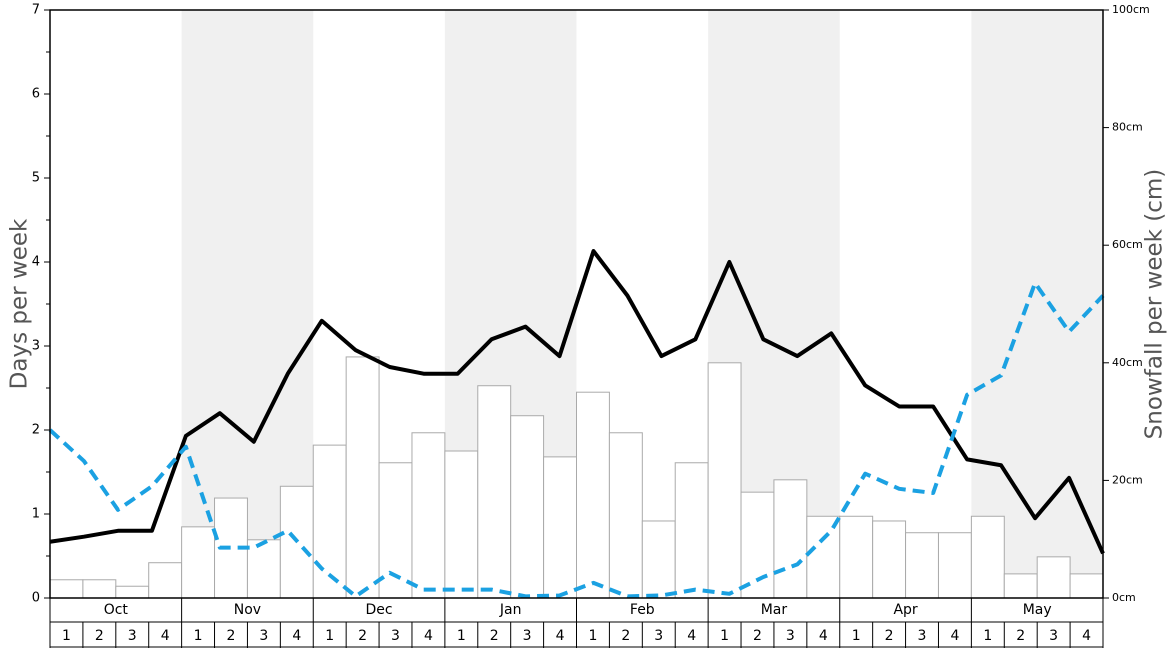 The height and width of the screenshot is (648, 1168). Describe the element at coordinates (1131, 9) in the screenshot. I see `y2-tick-label: 100cm` at that location.